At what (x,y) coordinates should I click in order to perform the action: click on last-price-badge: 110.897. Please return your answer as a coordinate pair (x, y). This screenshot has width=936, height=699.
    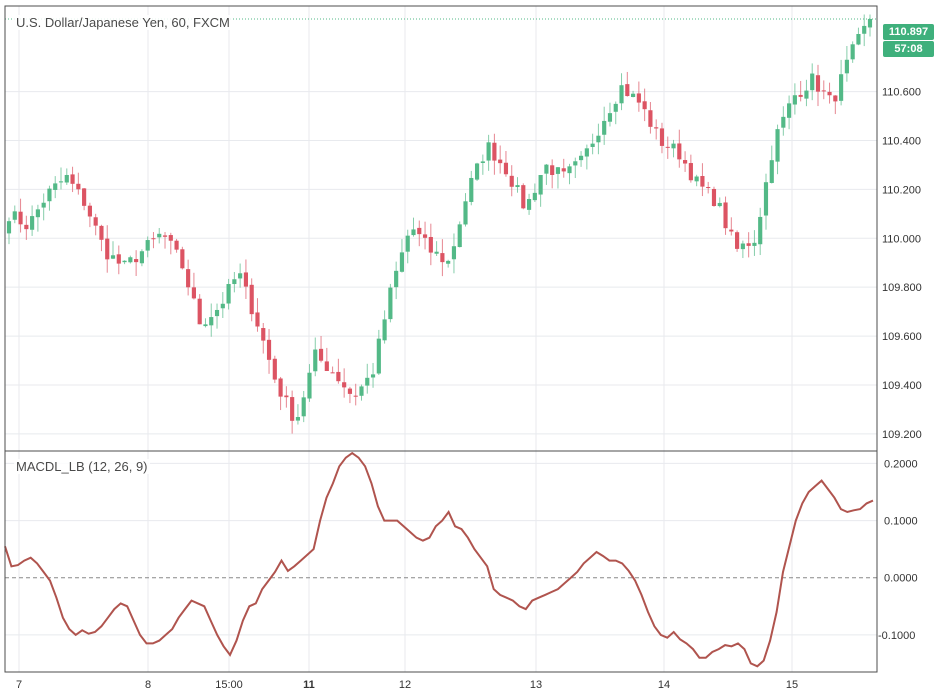
    Looking at the image, I should click on (908, 32).